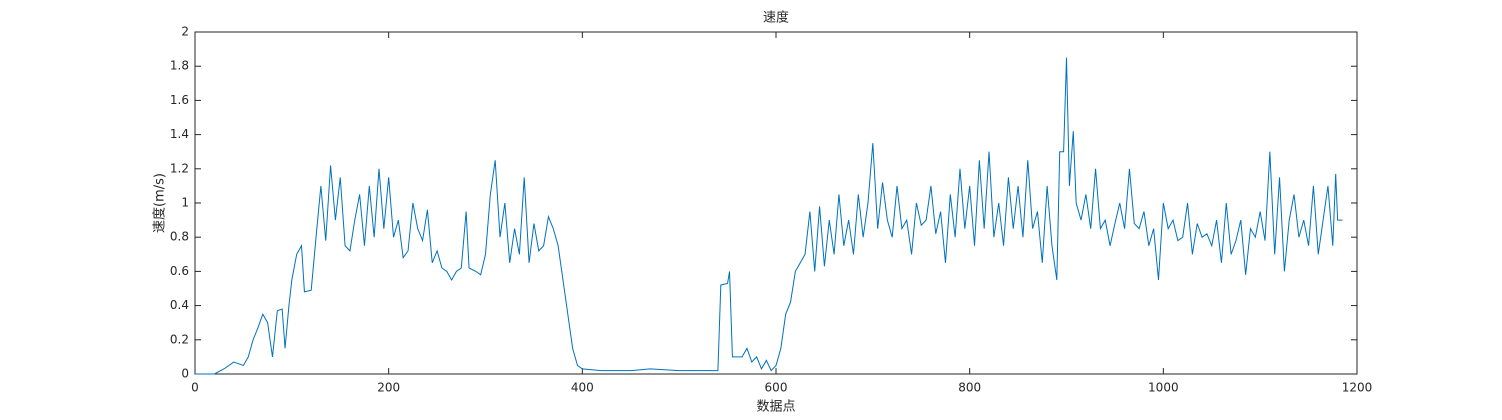 The width and height of the screenshot is (1502, 420). Describe the element at coordinates (179, 66) in the screenshot. I see `y-tick-label: 1.8` at that location.